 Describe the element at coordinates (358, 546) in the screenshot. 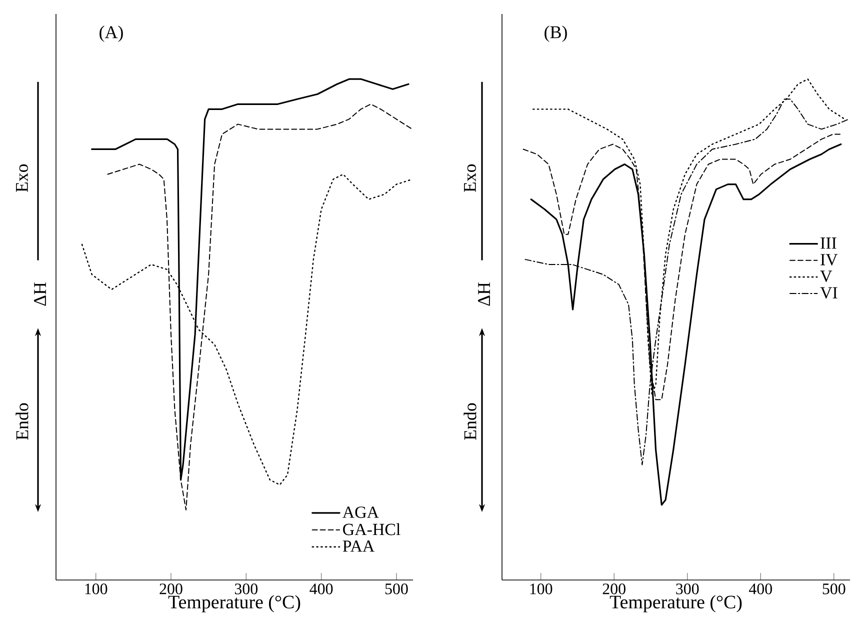

I see `legend-label: PAA` at that location.